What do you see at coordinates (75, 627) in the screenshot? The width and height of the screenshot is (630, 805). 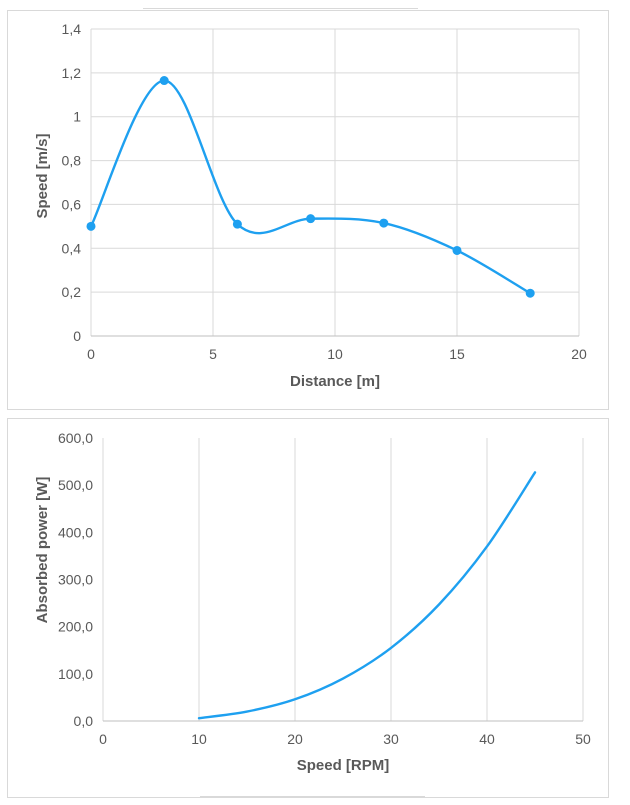 I see `chart2-y-tick-label: 200,0` at bounding box center [75, 627].